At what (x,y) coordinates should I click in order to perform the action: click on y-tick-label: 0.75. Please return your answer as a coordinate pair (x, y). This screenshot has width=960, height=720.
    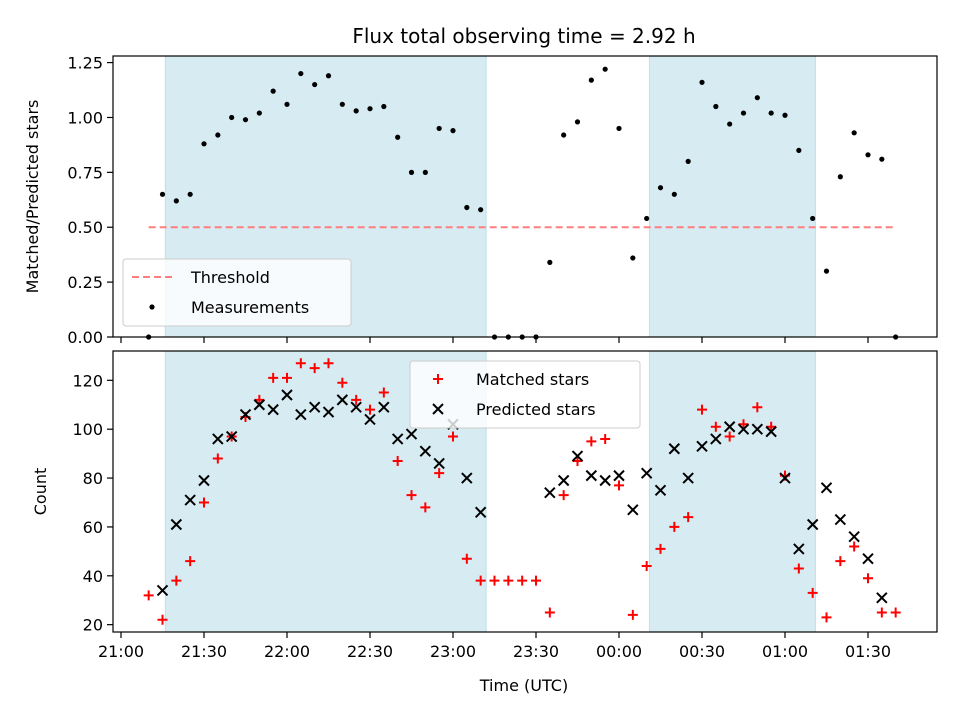
    Looking at the image, I should click on (85, 172).